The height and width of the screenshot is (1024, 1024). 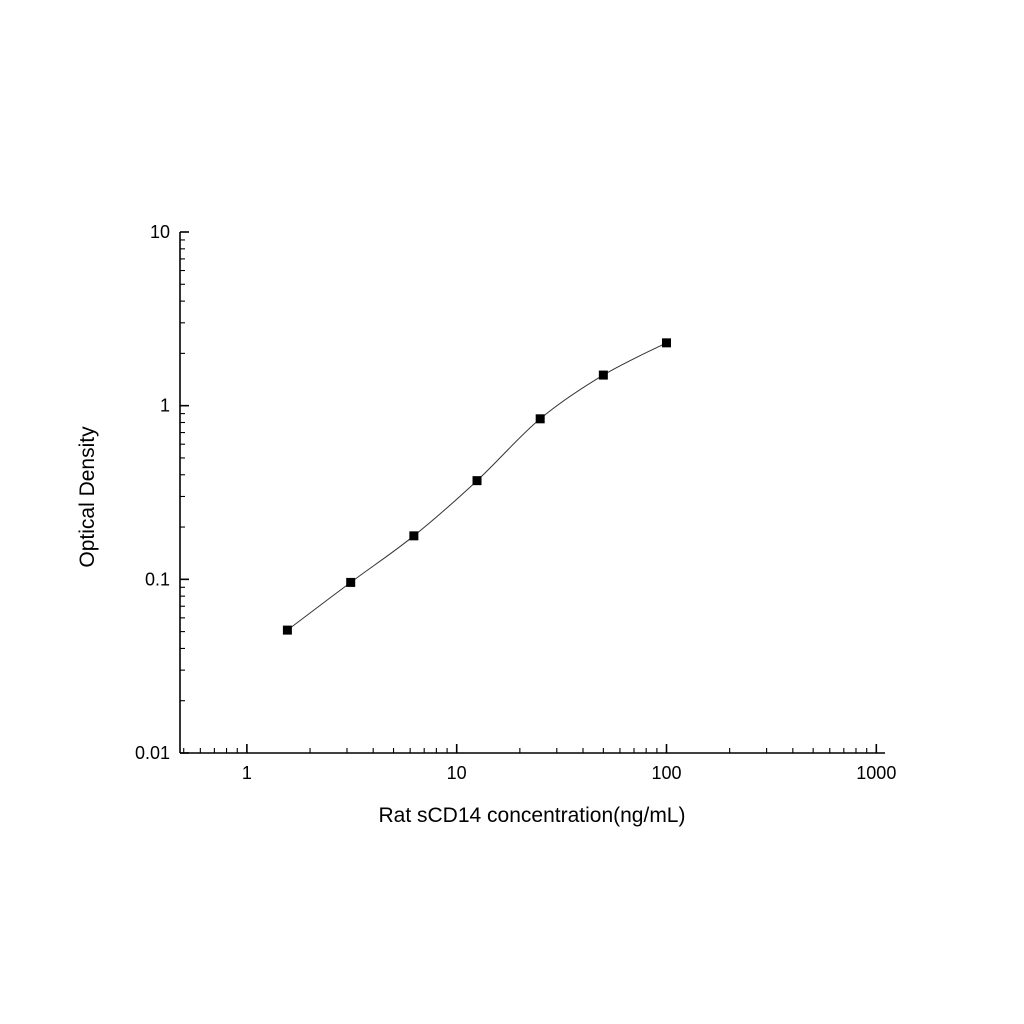 What do you see at coordinates (666, 773) in the screenshot?
I see `x-tick-label: 100` at bounding box center [666, 773].